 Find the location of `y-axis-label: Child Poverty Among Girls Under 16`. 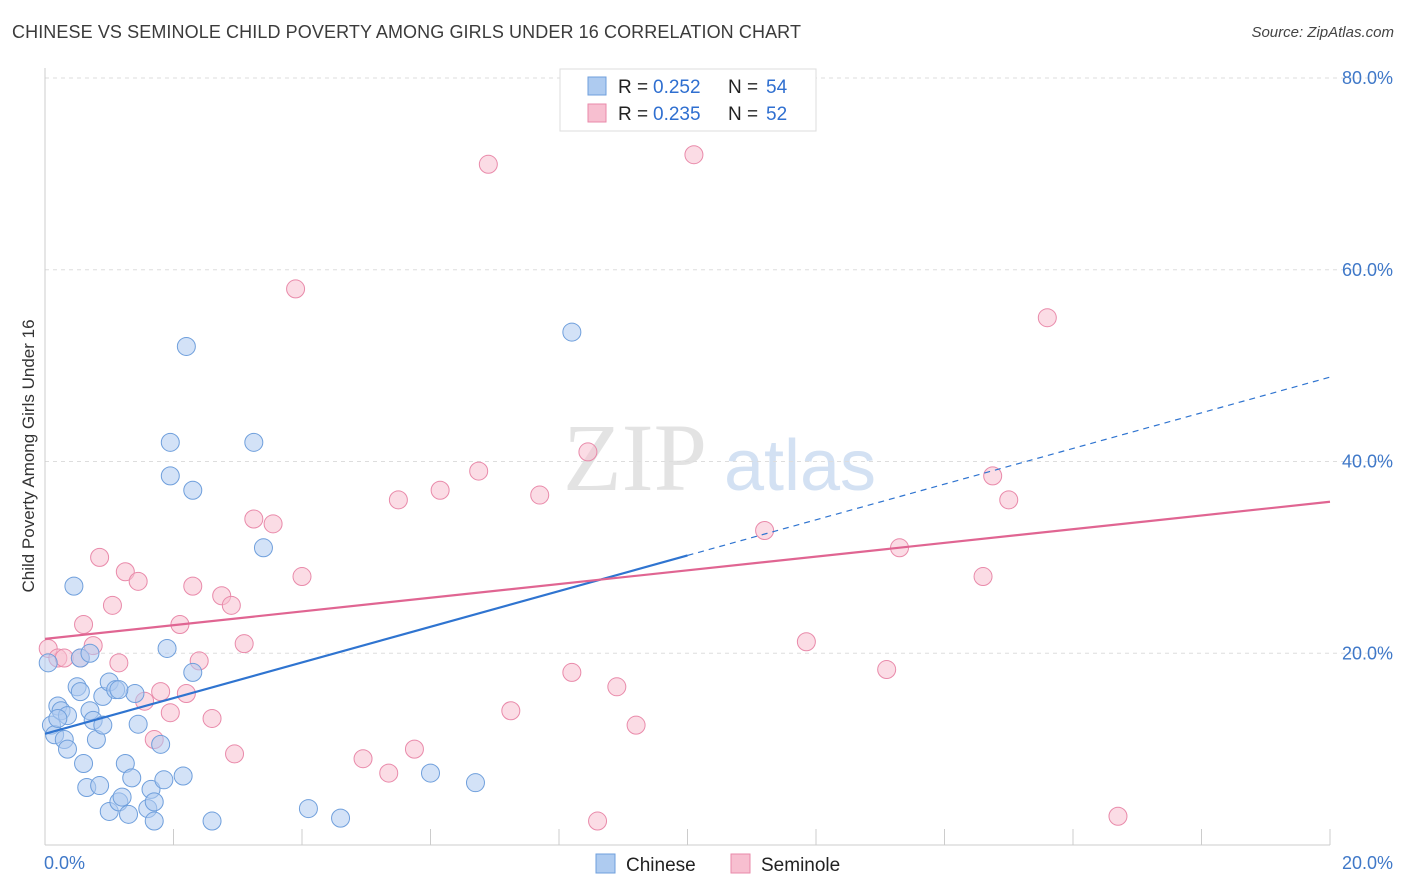

y-axis-label: Child Poverty Among Girls Under 16 is located at coordinates (28, 455).